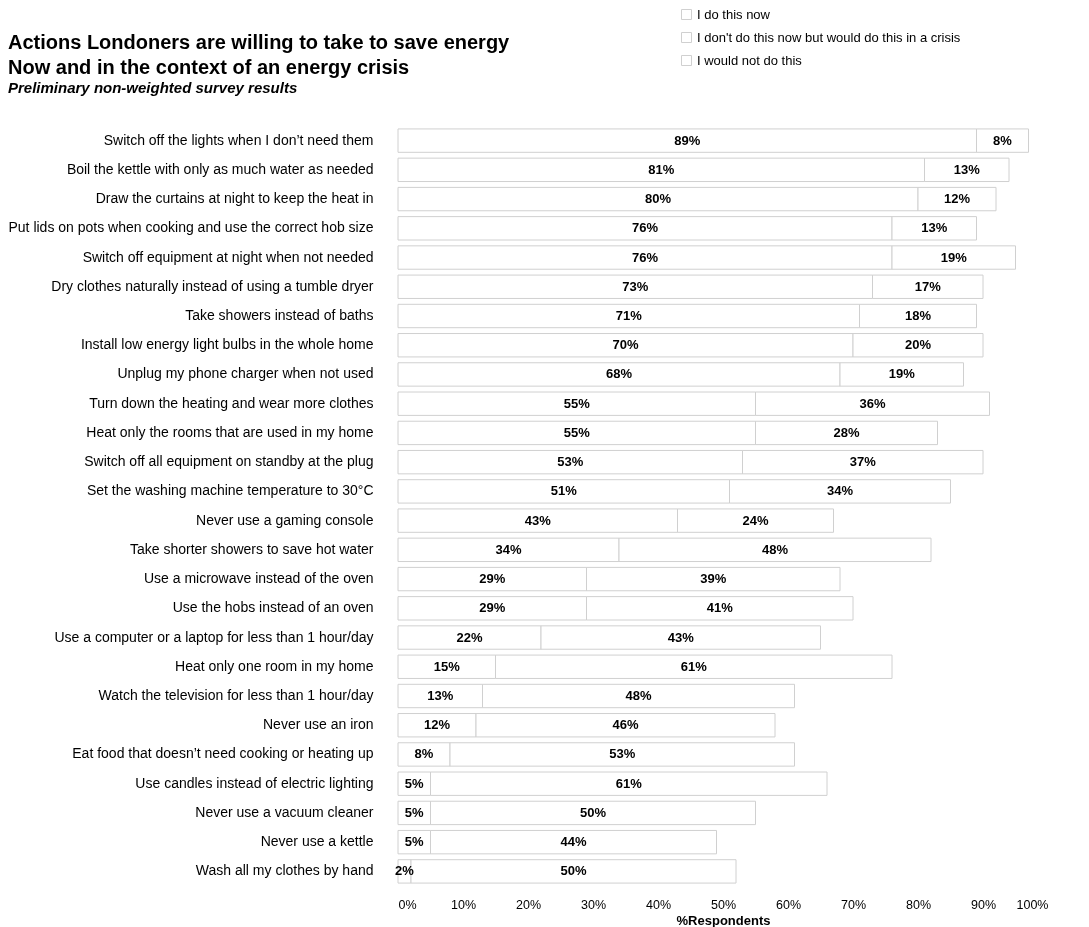 This screenshot has height=927, width=1089. Describe the element at coordinates (528, 904) in the screenshot. I see `x-tick-label: 20%` at that location.